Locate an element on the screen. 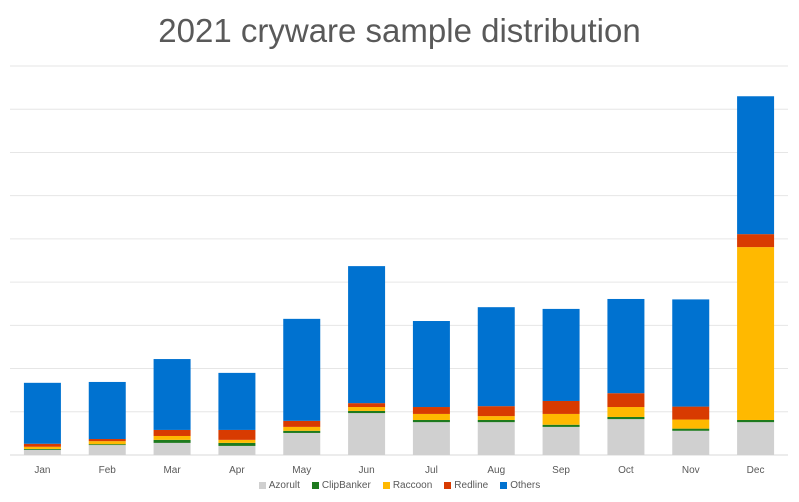 This screenshot has width=799, height=502. legend-item-clipbanker: ClipBanker is located at coordinates (341, 485).